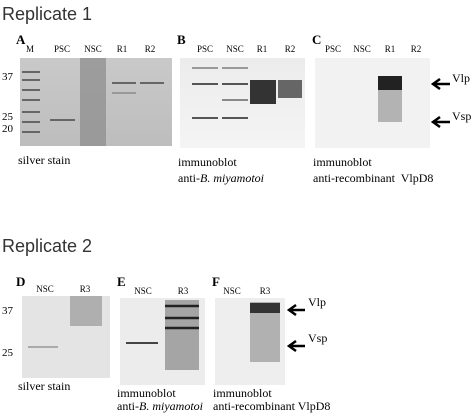  I want to click on panel-letter: F, so click(216, 281).